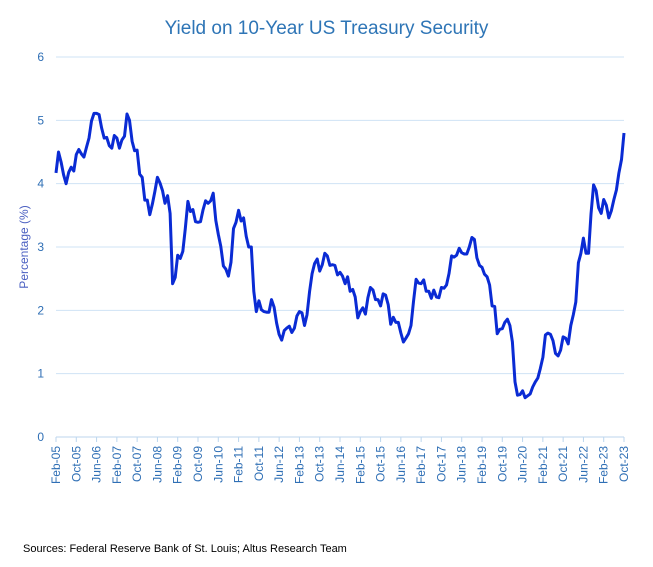  I want to click on x-tick-label: Jun-12, so click(279, 464).